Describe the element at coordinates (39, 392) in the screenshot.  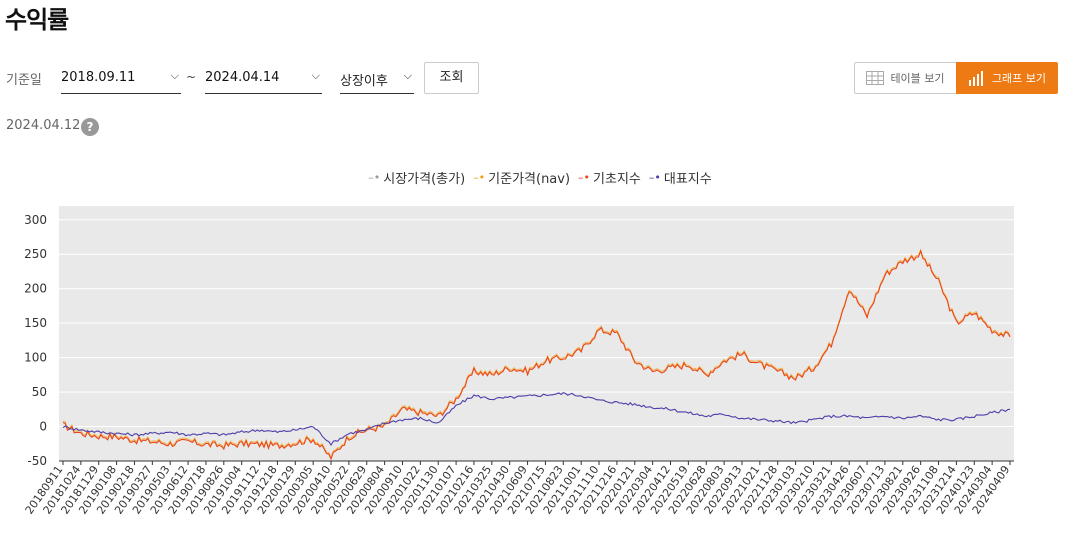
I see `y-tick-label: 50` at that location.